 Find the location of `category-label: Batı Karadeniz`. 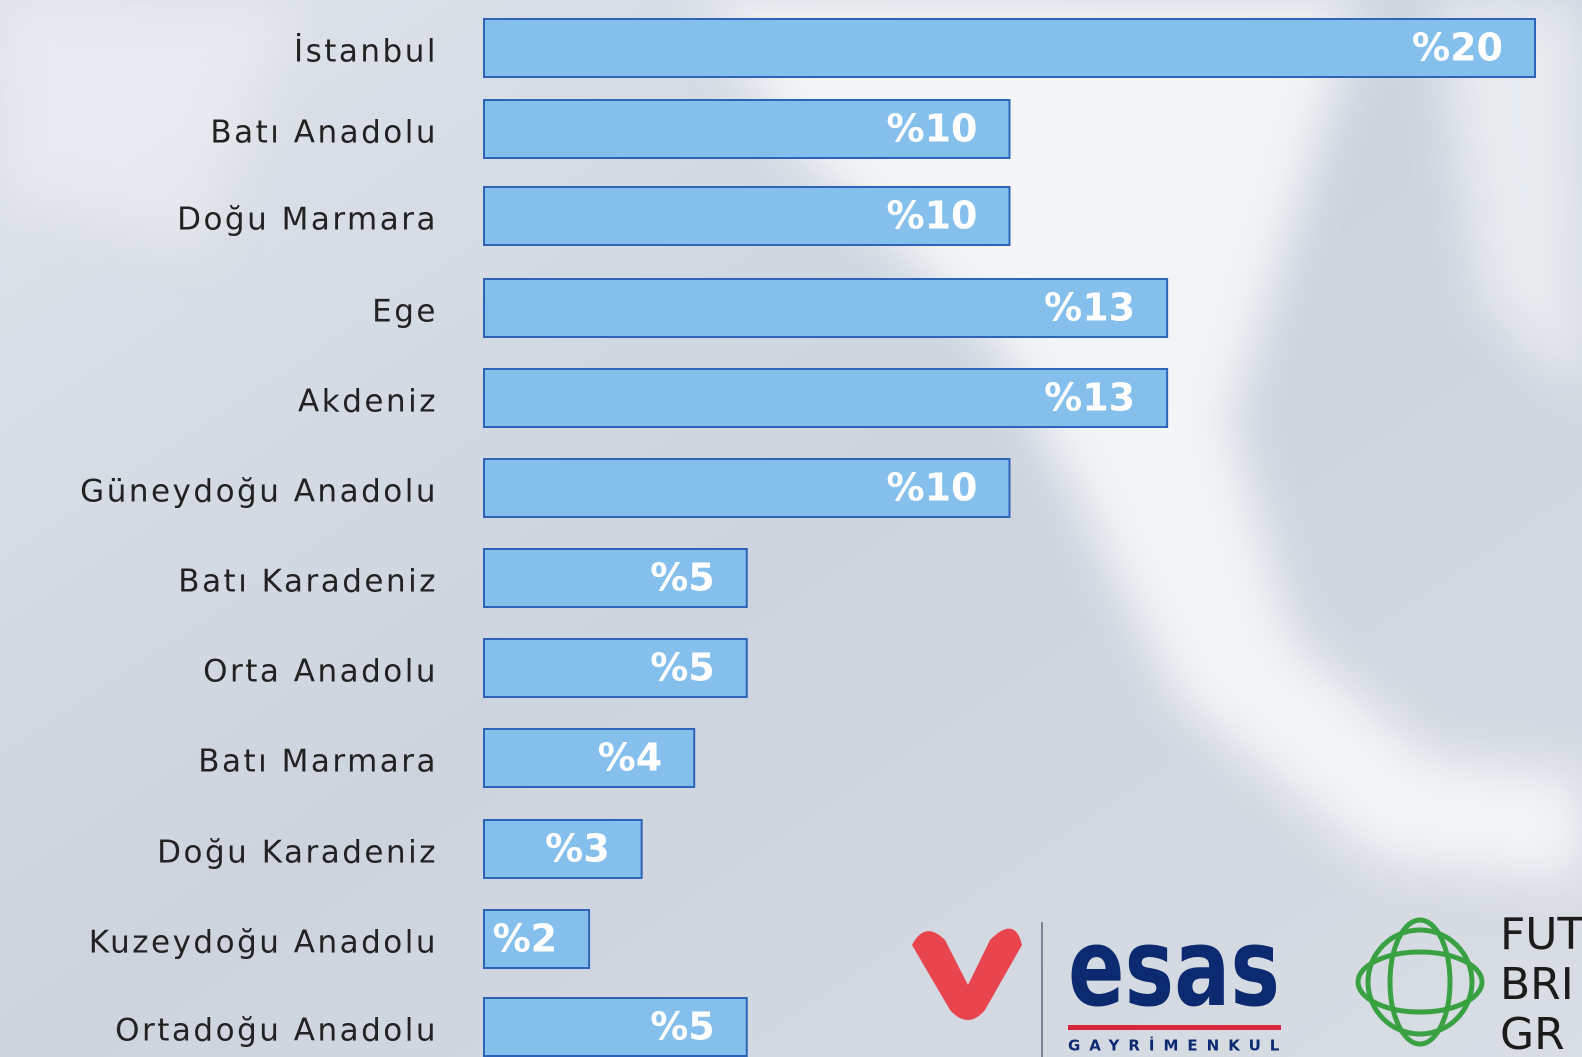

category-label: Batı Karadeniz is located at coordinates (308, 582).